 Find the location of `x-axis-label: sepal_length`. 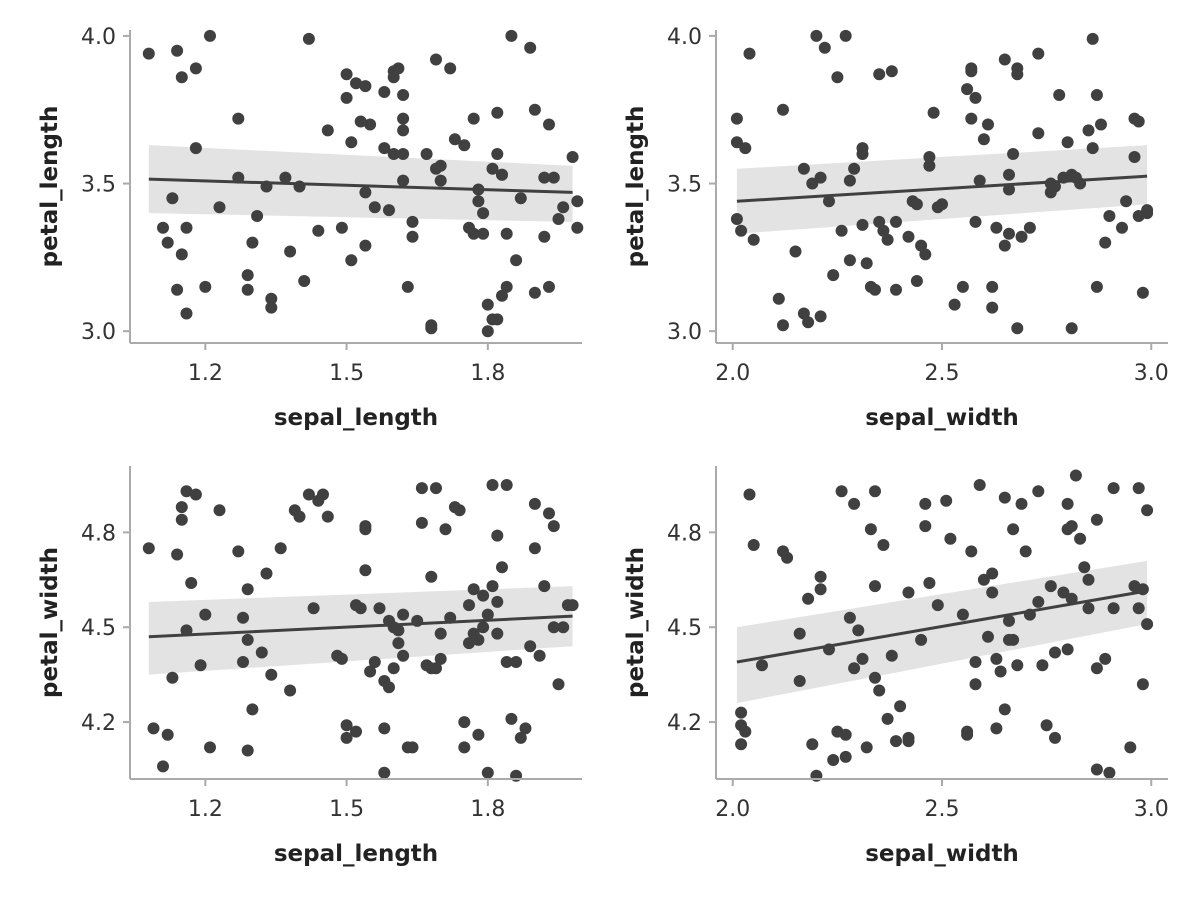

x-axis-label: sepal_length is located at coordinates (356, 418).